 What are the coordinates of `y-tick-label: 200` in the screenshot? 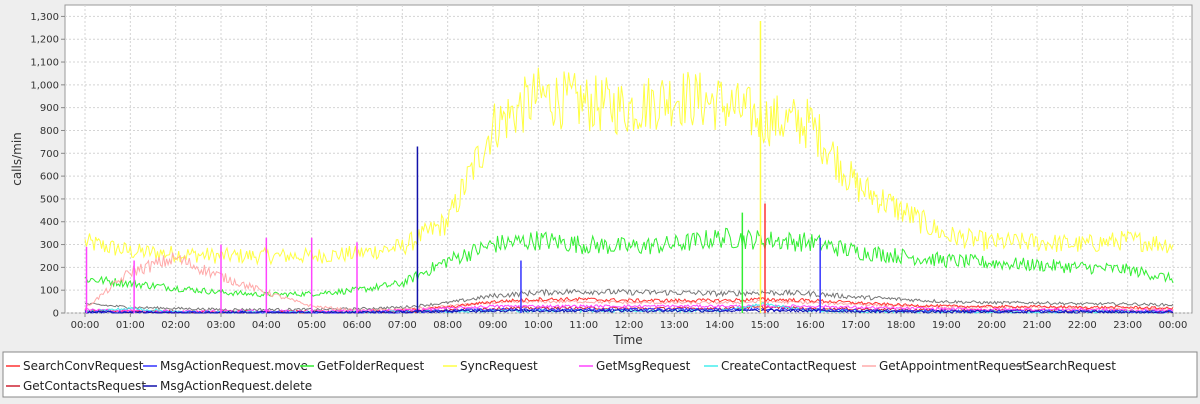 It's located at (49, 268).